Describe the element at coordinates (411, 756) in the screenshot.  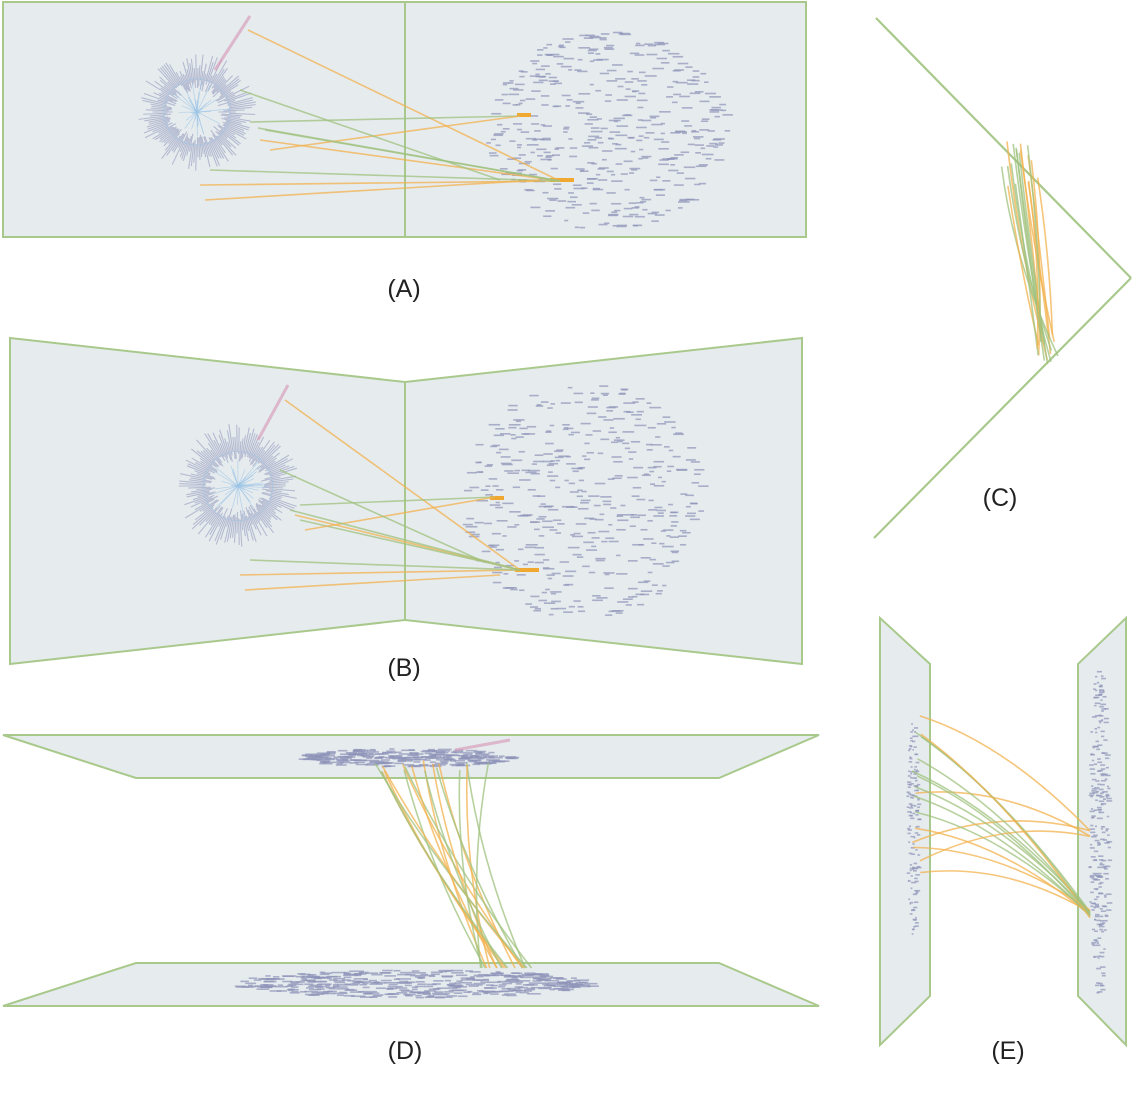
I see `panel-d-top-plane` at that location.